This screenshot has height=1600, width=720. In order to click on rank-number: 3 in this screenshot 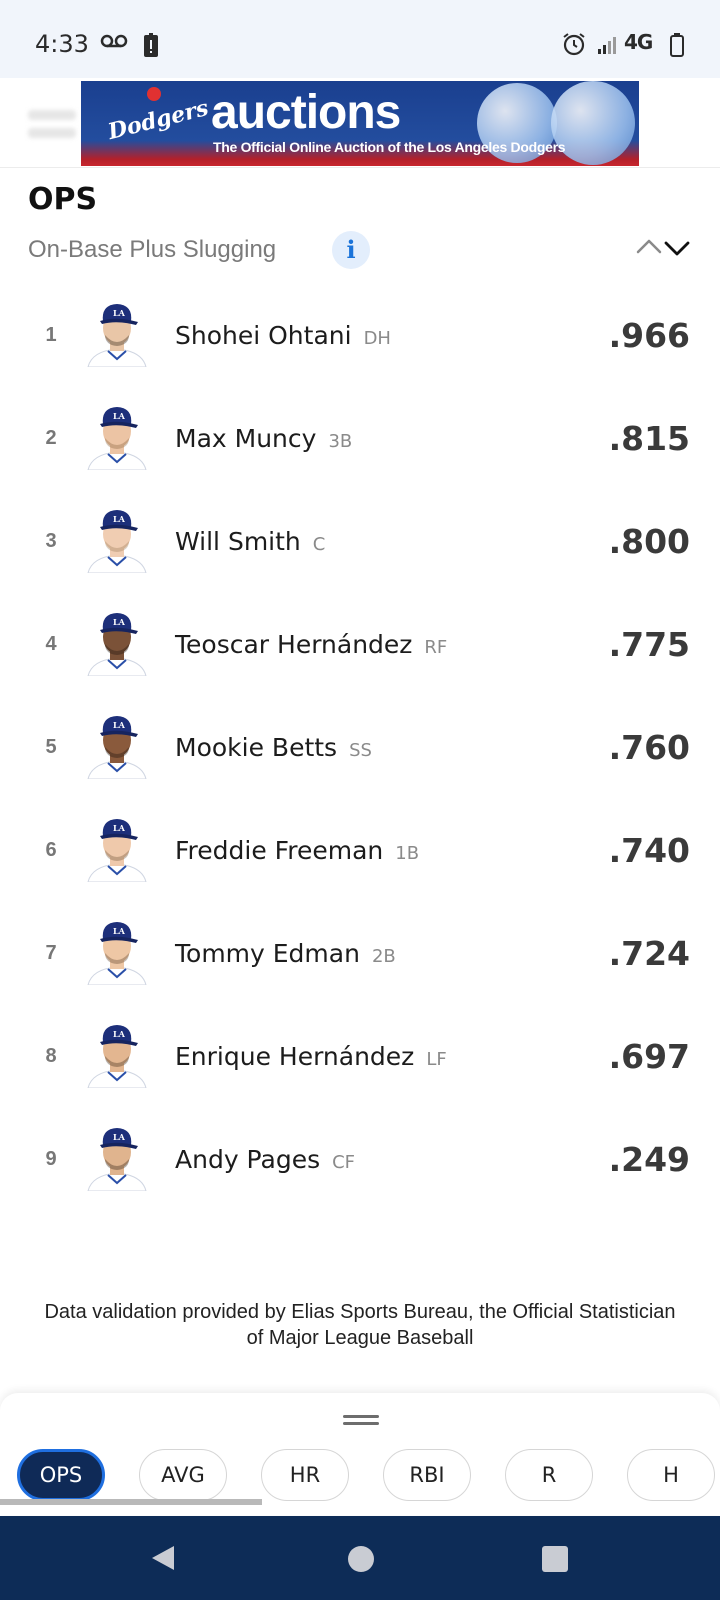, I will do `click(51, 541)`.